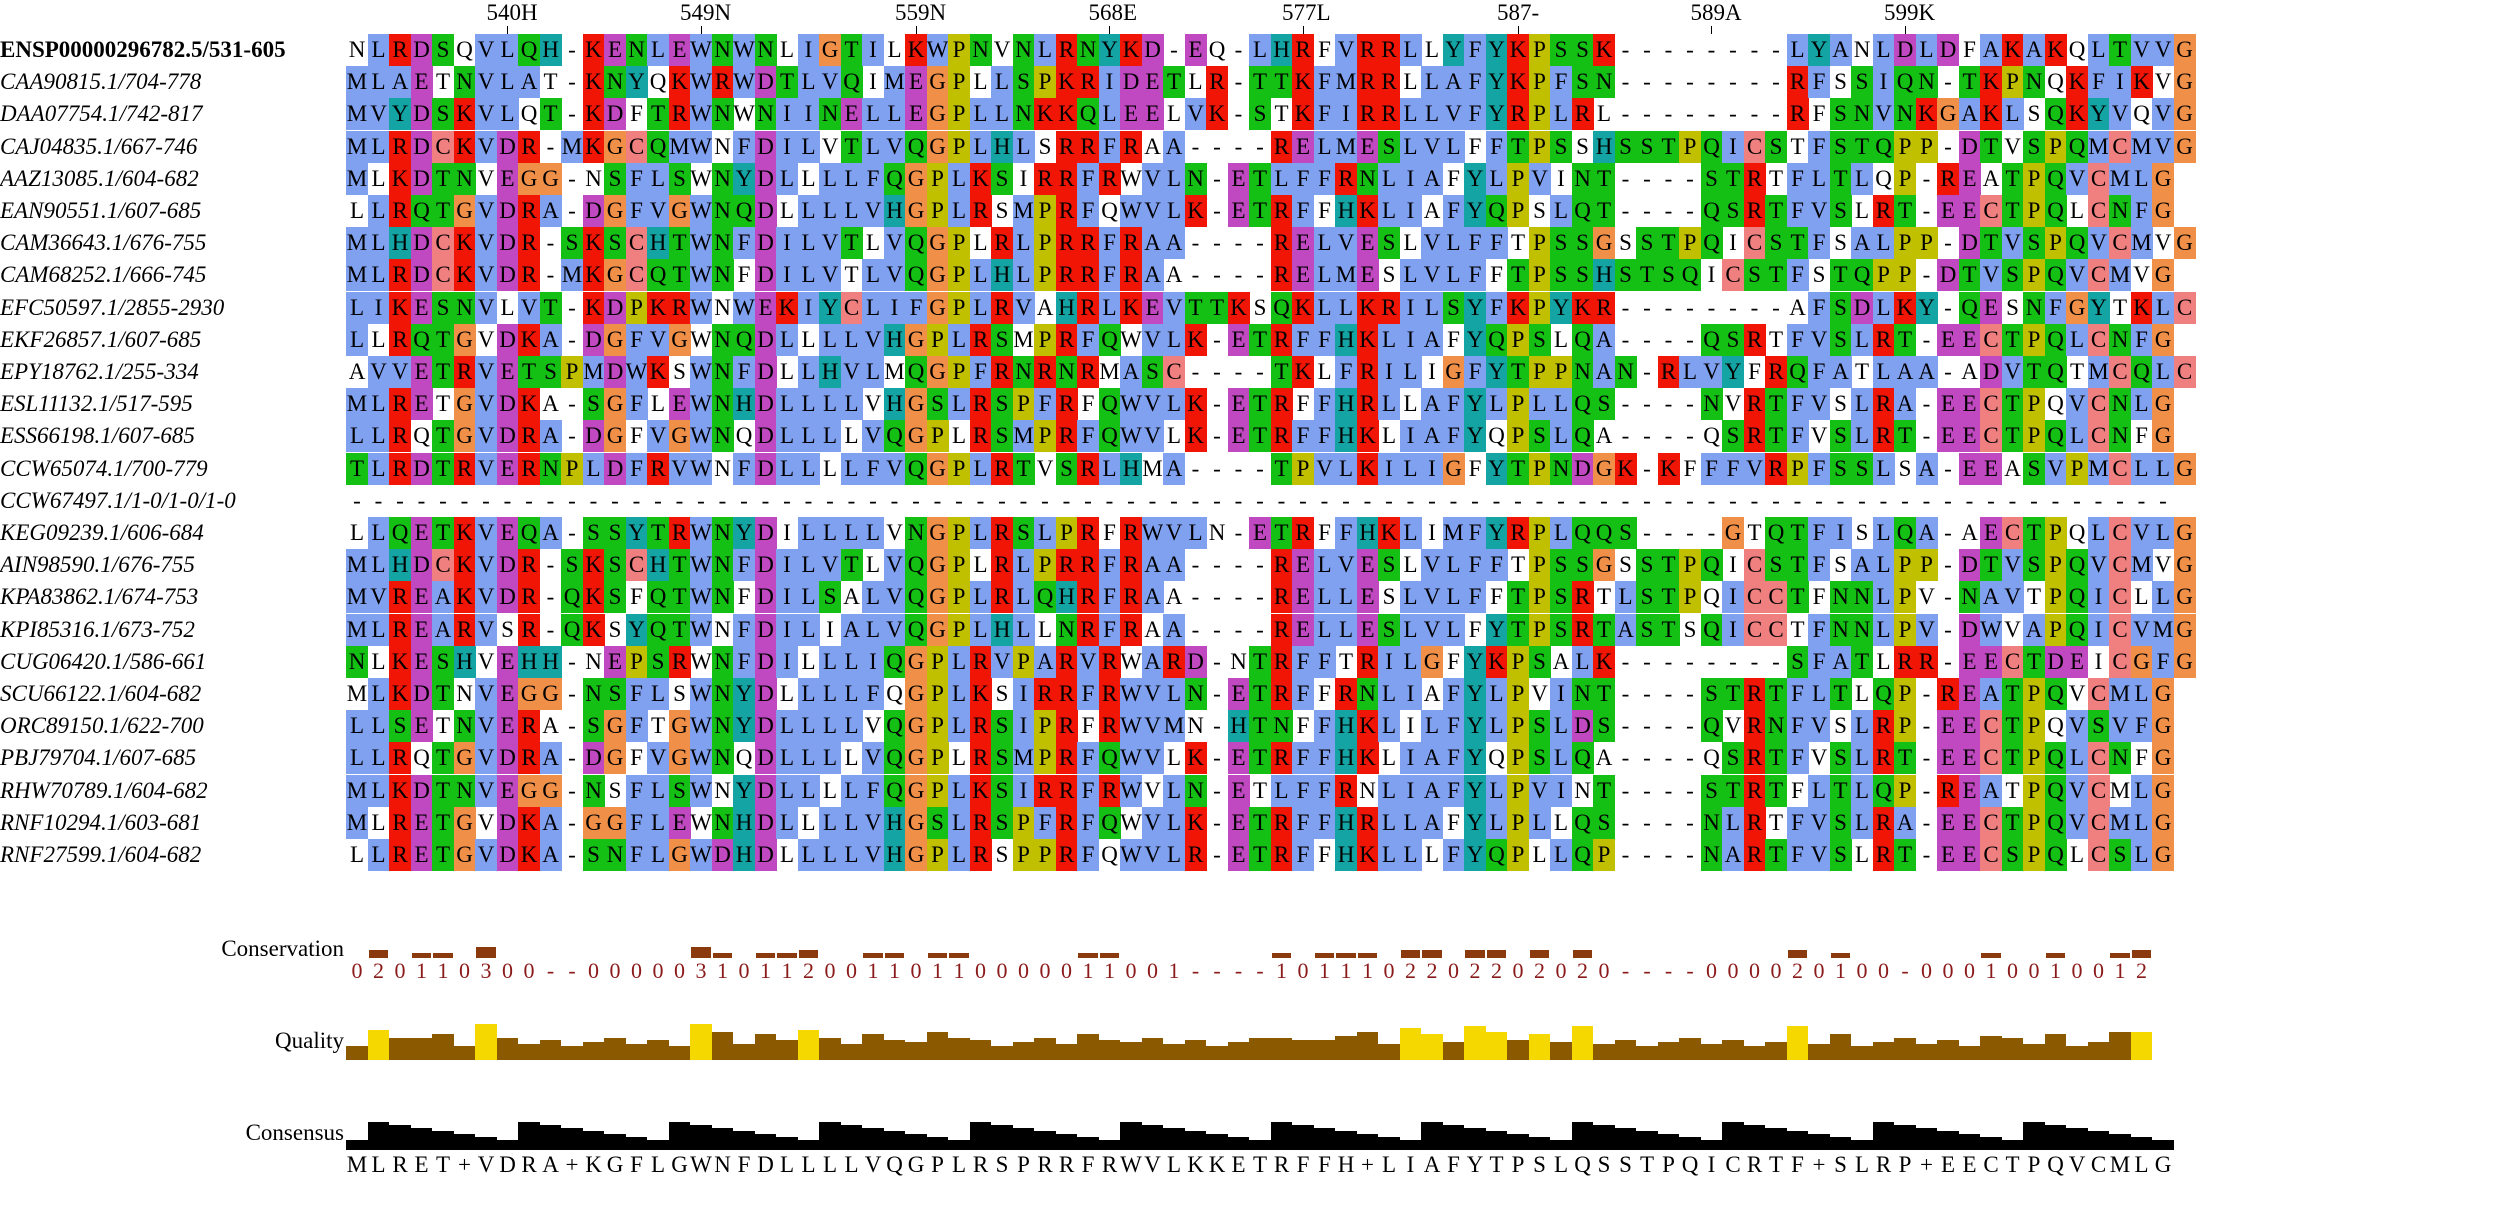  What do you see at coordinates (118, 500) in the screenshot?
I see `sequence-name: CCW67497.1/1-0/1-0/1-0` at bounding box center [118, 500].